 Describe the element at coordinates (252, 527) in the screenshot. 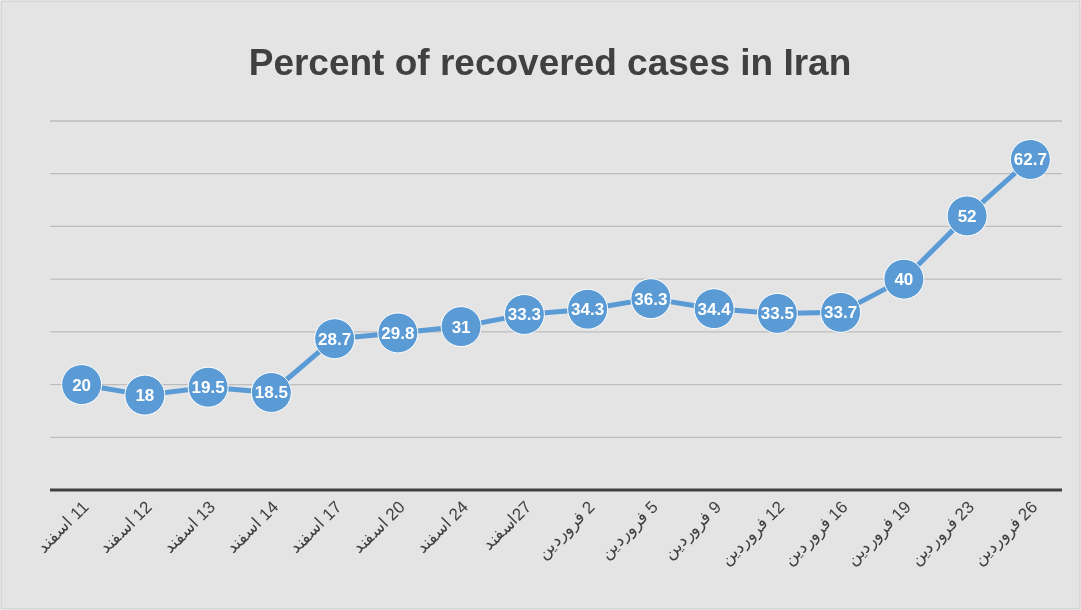

I see `x-tick-label: 14 اسفند` at that location.